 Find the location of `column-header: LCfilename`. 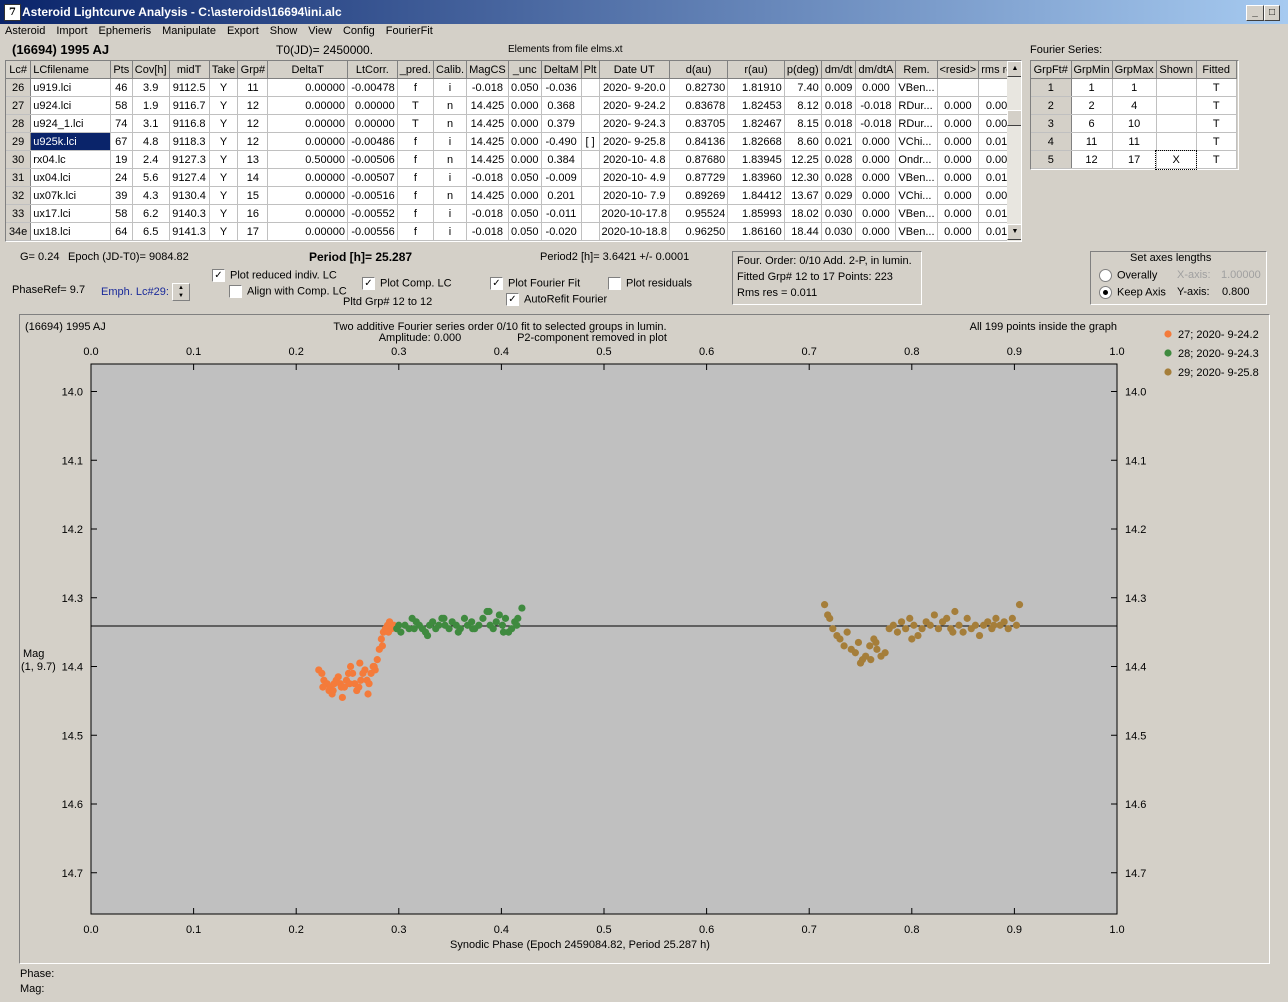

column-header: LCfilename is located at coordinates (70, 70).